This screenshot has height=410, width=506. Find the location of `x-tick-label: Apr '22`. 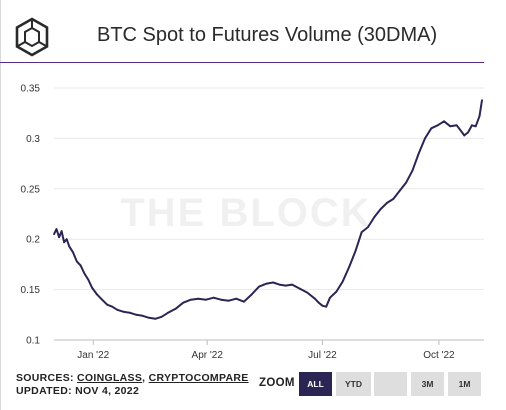

x-tick-label: Apr '22 is located at coordinates (208, 355).